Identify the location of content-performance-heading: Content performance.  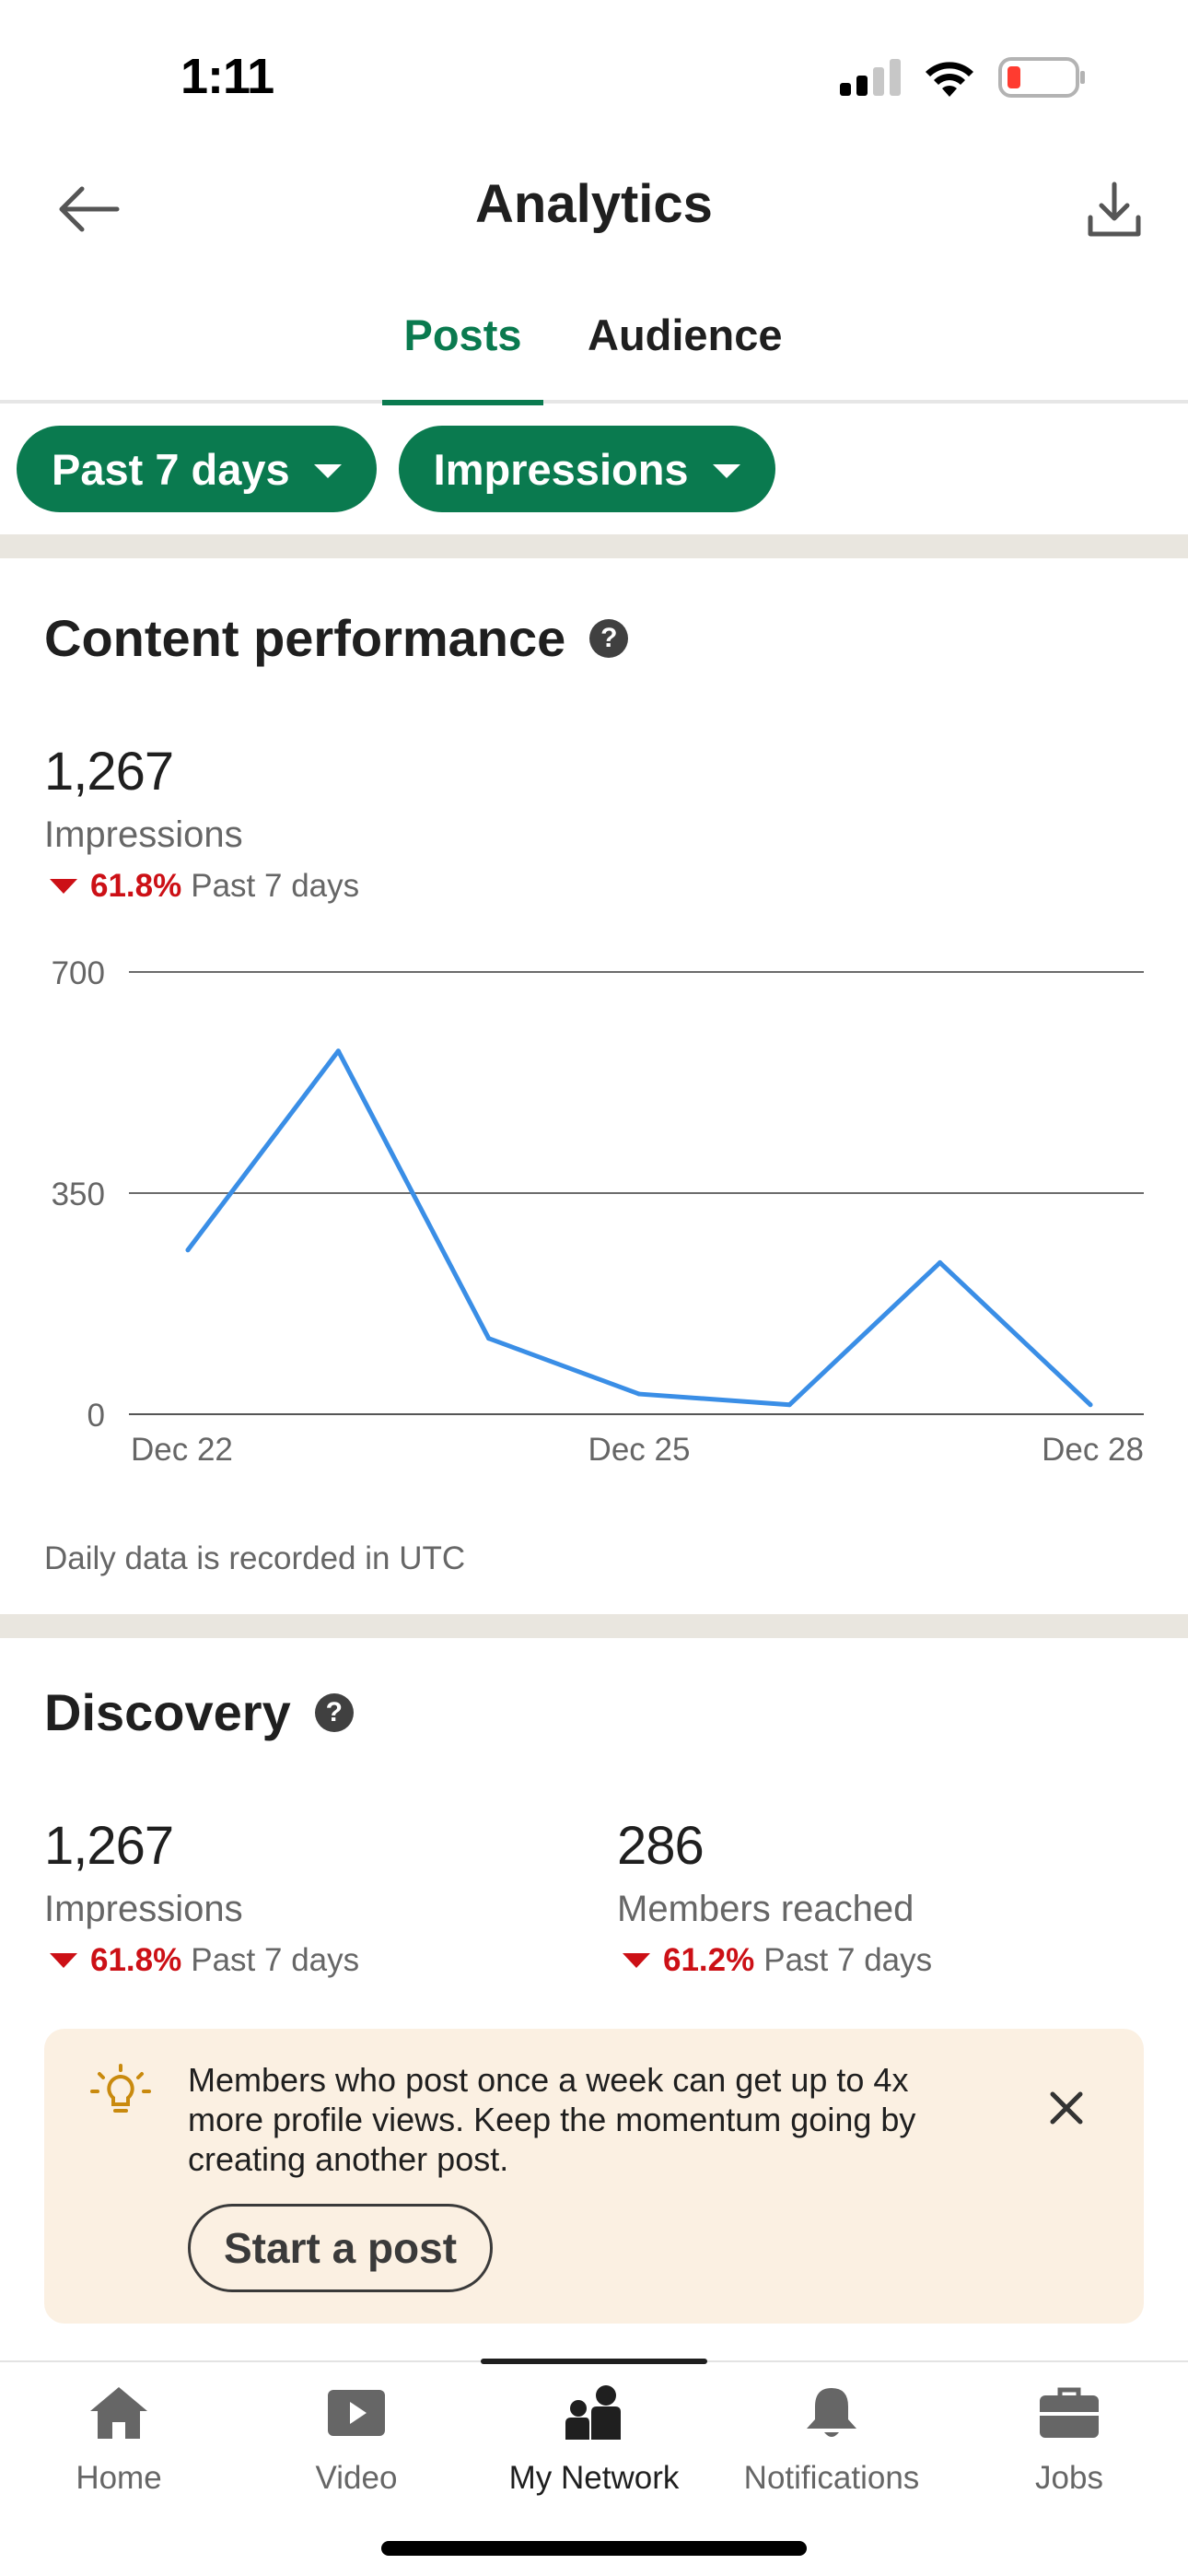
(305, 638).